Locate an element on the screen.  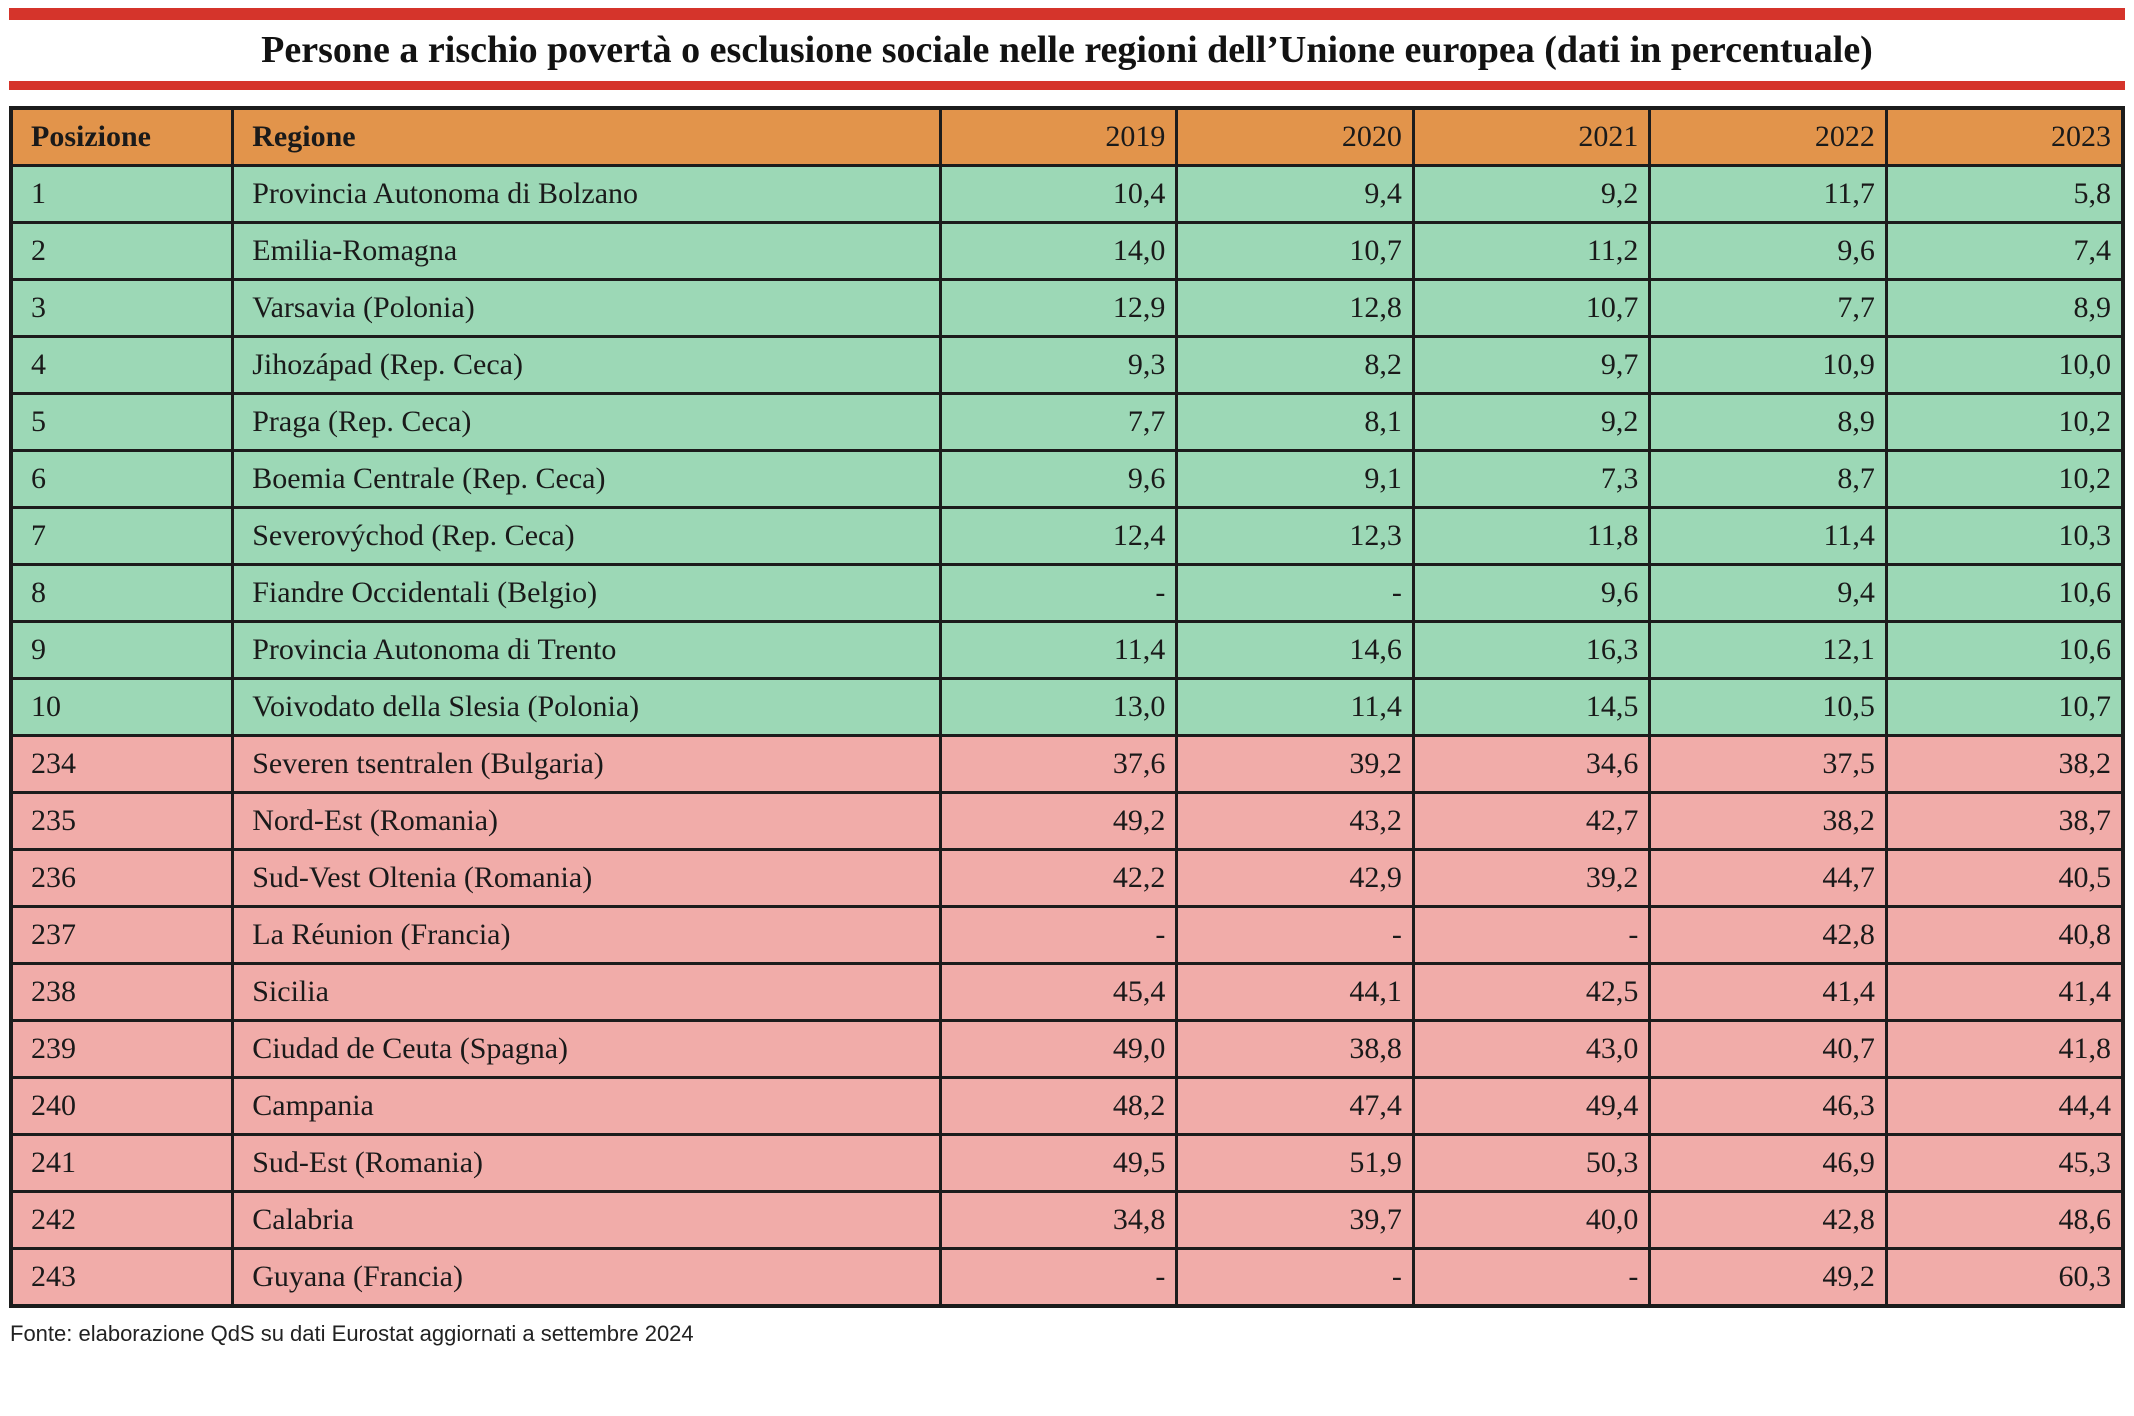
cell-value-2019: 37,6 is located at coordinates (1058, 764).